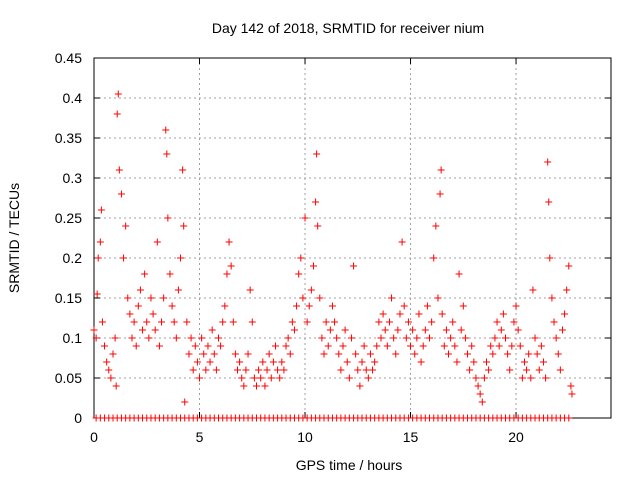  What do you see at coordinates (14, 238) in the screenshot?
I see `y-axis-label: SRMTID / TECUs` at bounding box center [14, 238].